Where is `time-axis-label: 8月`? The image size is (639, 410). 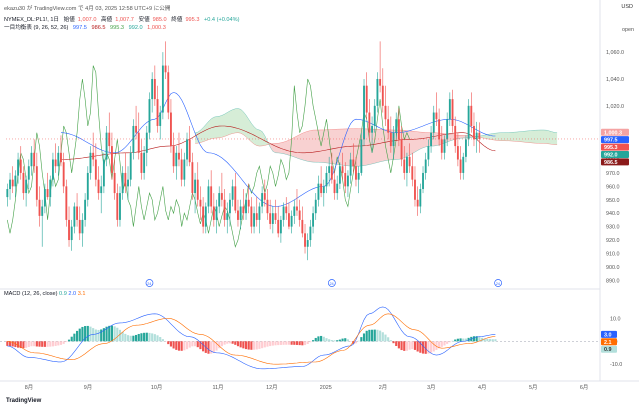 time-axis-label: 8月 is located at coordinates (29, 387).